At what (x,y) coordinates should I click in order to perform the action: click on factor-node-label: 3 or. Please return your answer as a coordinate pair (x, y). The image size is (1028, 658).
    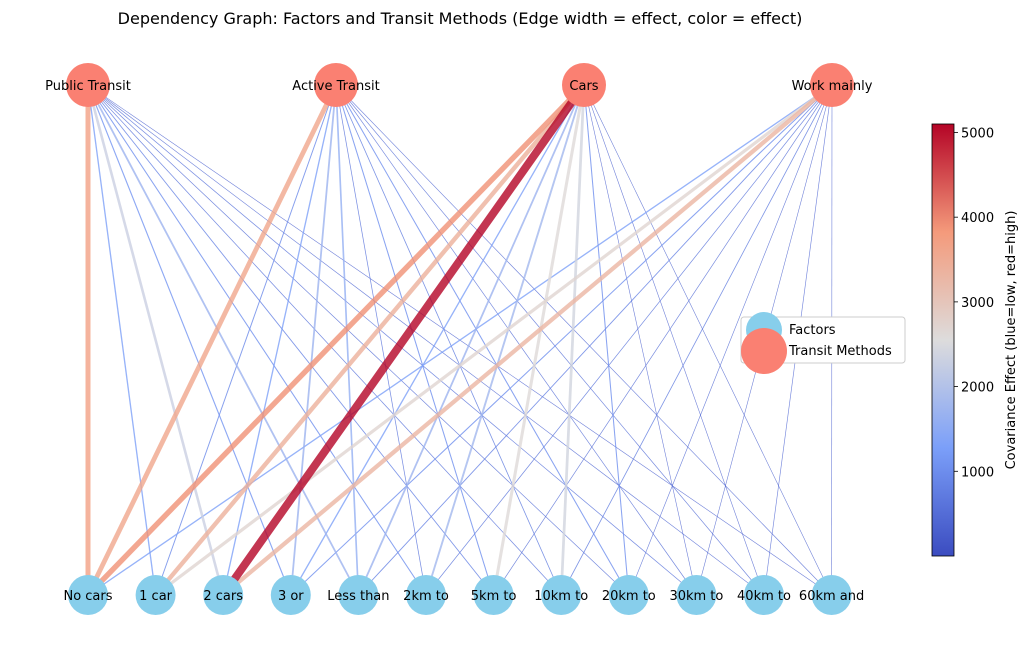
    Looking at the image, I should click on (291, 596).